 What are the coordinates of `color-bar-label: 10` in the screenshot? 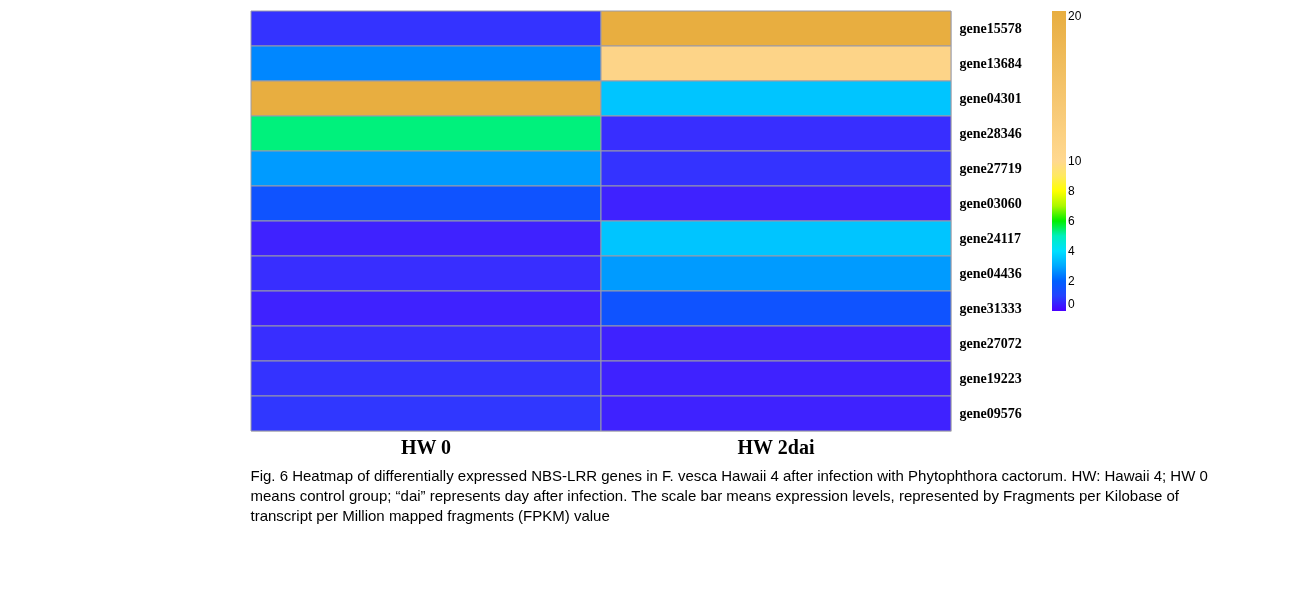 It's located at (1075, 161).